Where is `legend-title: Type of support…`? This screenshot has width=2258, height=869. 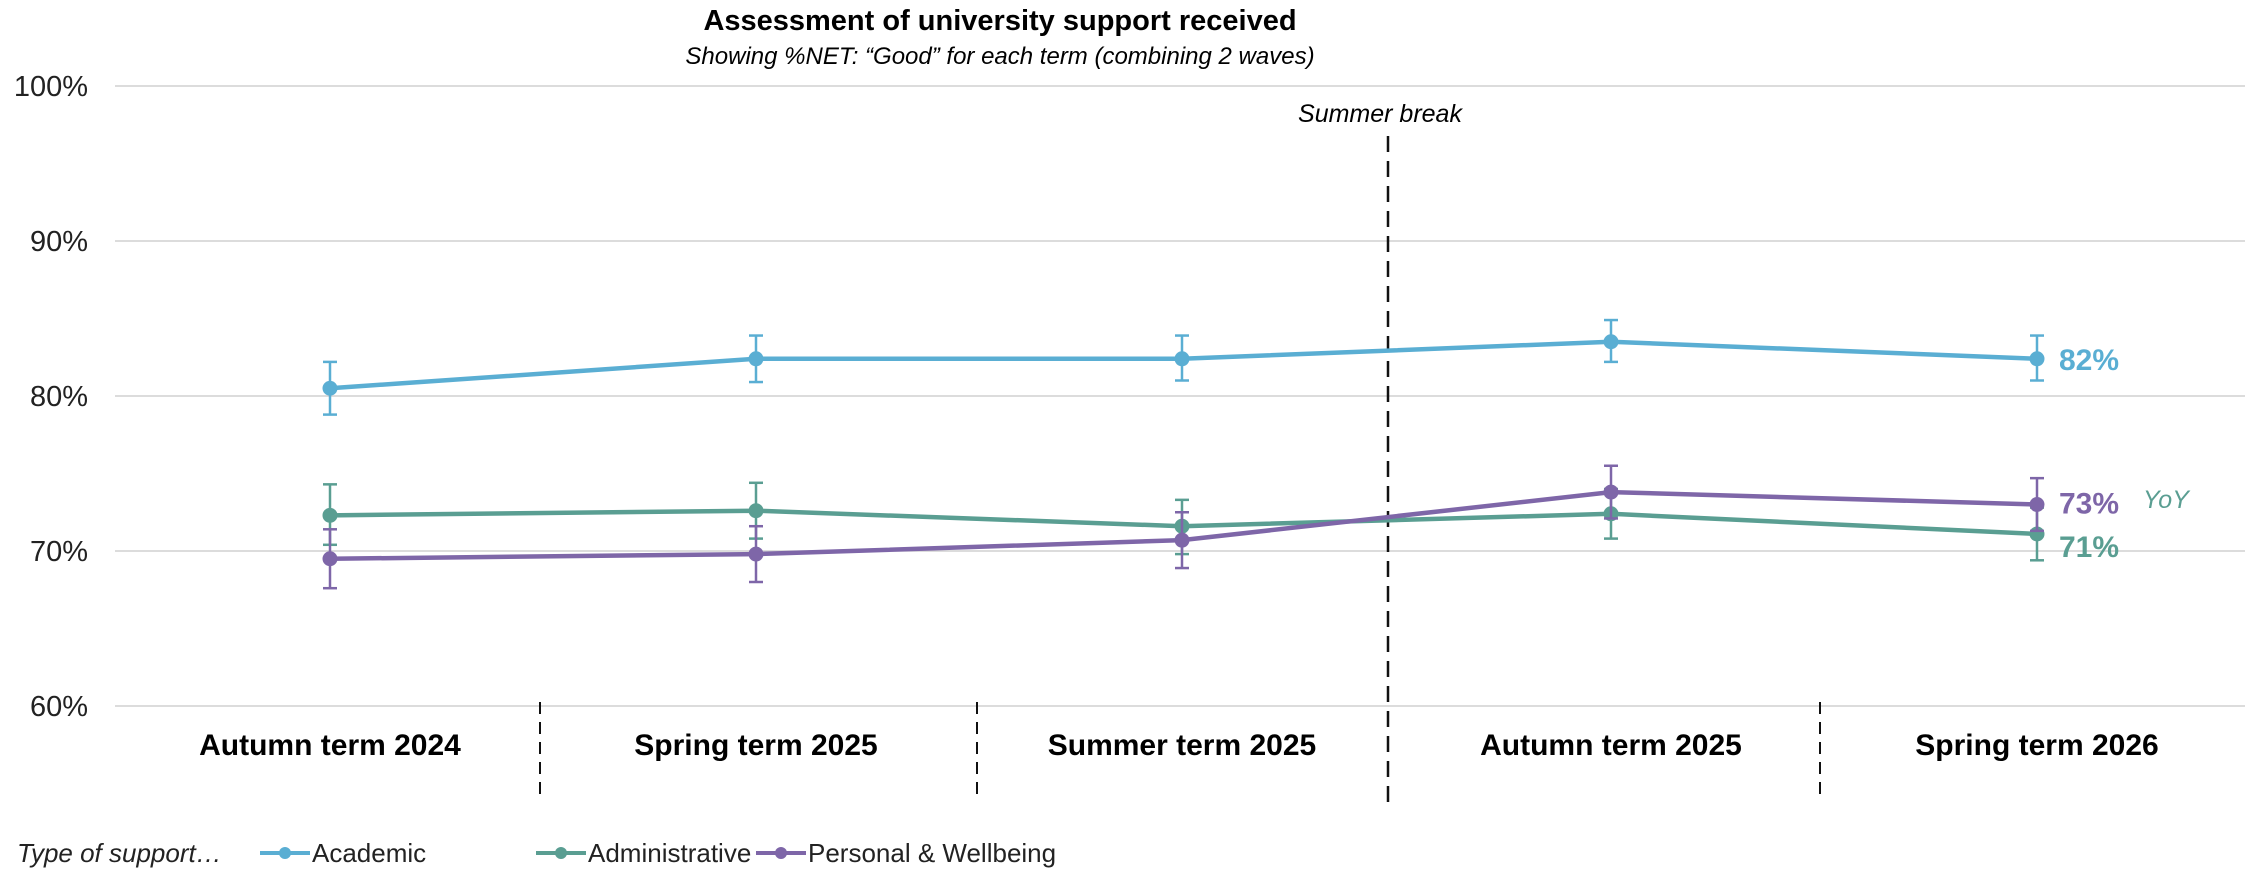 legend-title: Type of support… is located at coordinates (119, 853).